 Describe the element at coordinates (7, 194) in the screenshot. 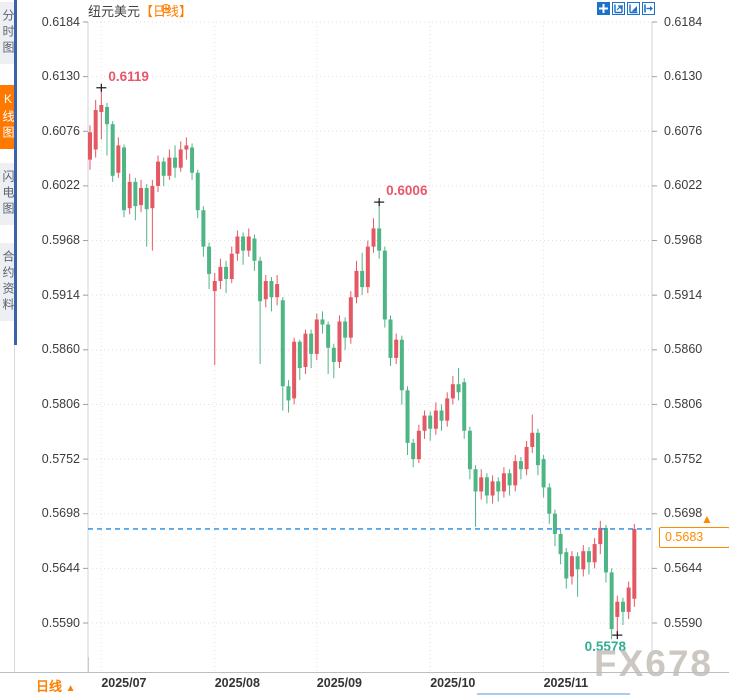

I see `sidebar-tab-lightning-chart: 闪电图` at that location.